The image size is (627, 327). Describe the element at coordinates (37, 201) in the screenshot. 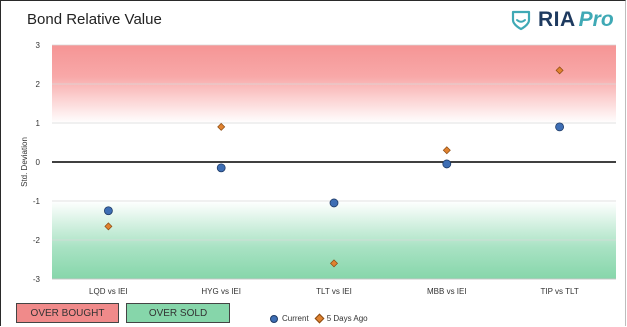

I see `y-tick-label: -1` at that location.